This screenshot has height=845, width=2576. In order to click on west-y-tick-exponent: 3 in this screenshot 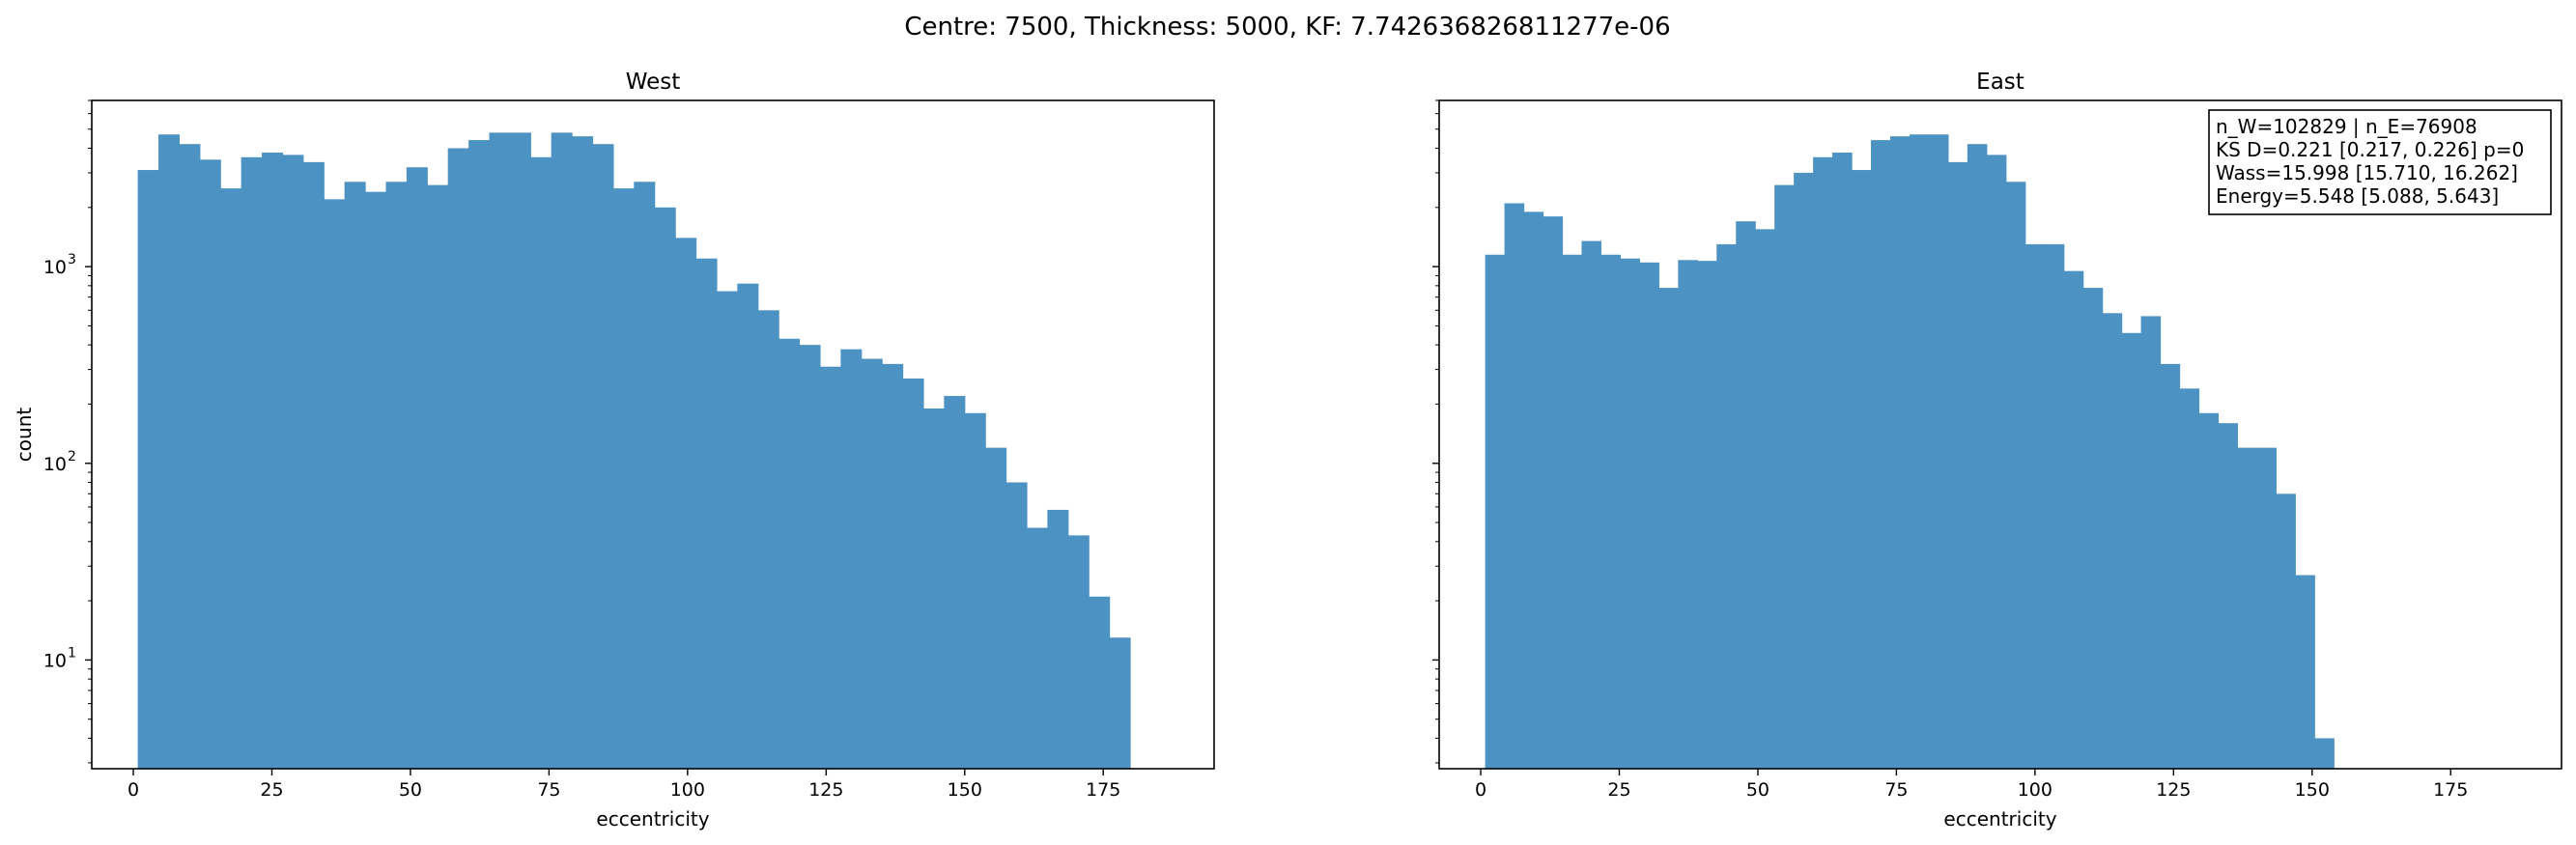, I will do `click(72, 260)`.